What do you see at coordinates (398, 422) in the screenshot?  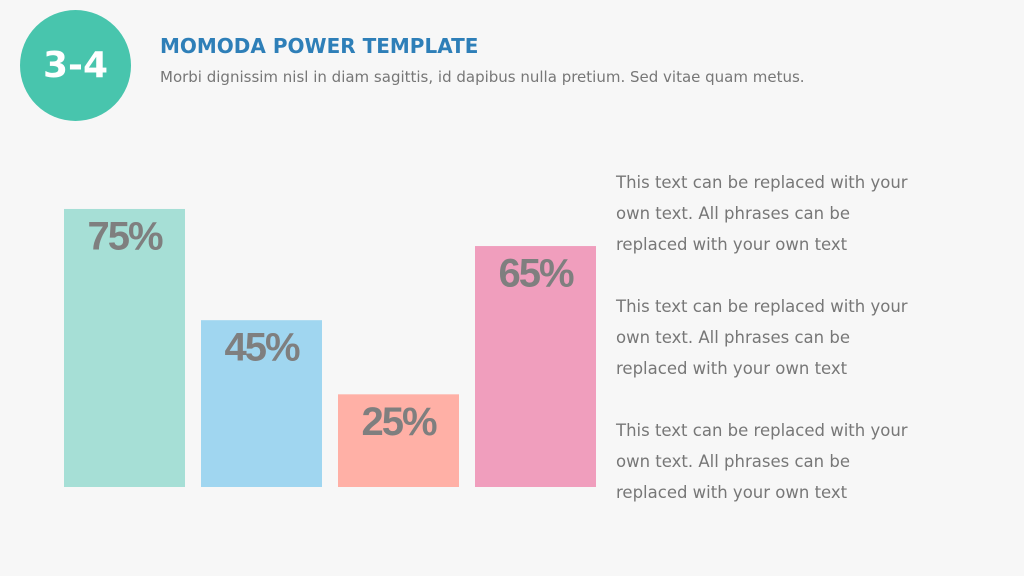 I see `value-label: 25%` at bounding box center [398, 422].